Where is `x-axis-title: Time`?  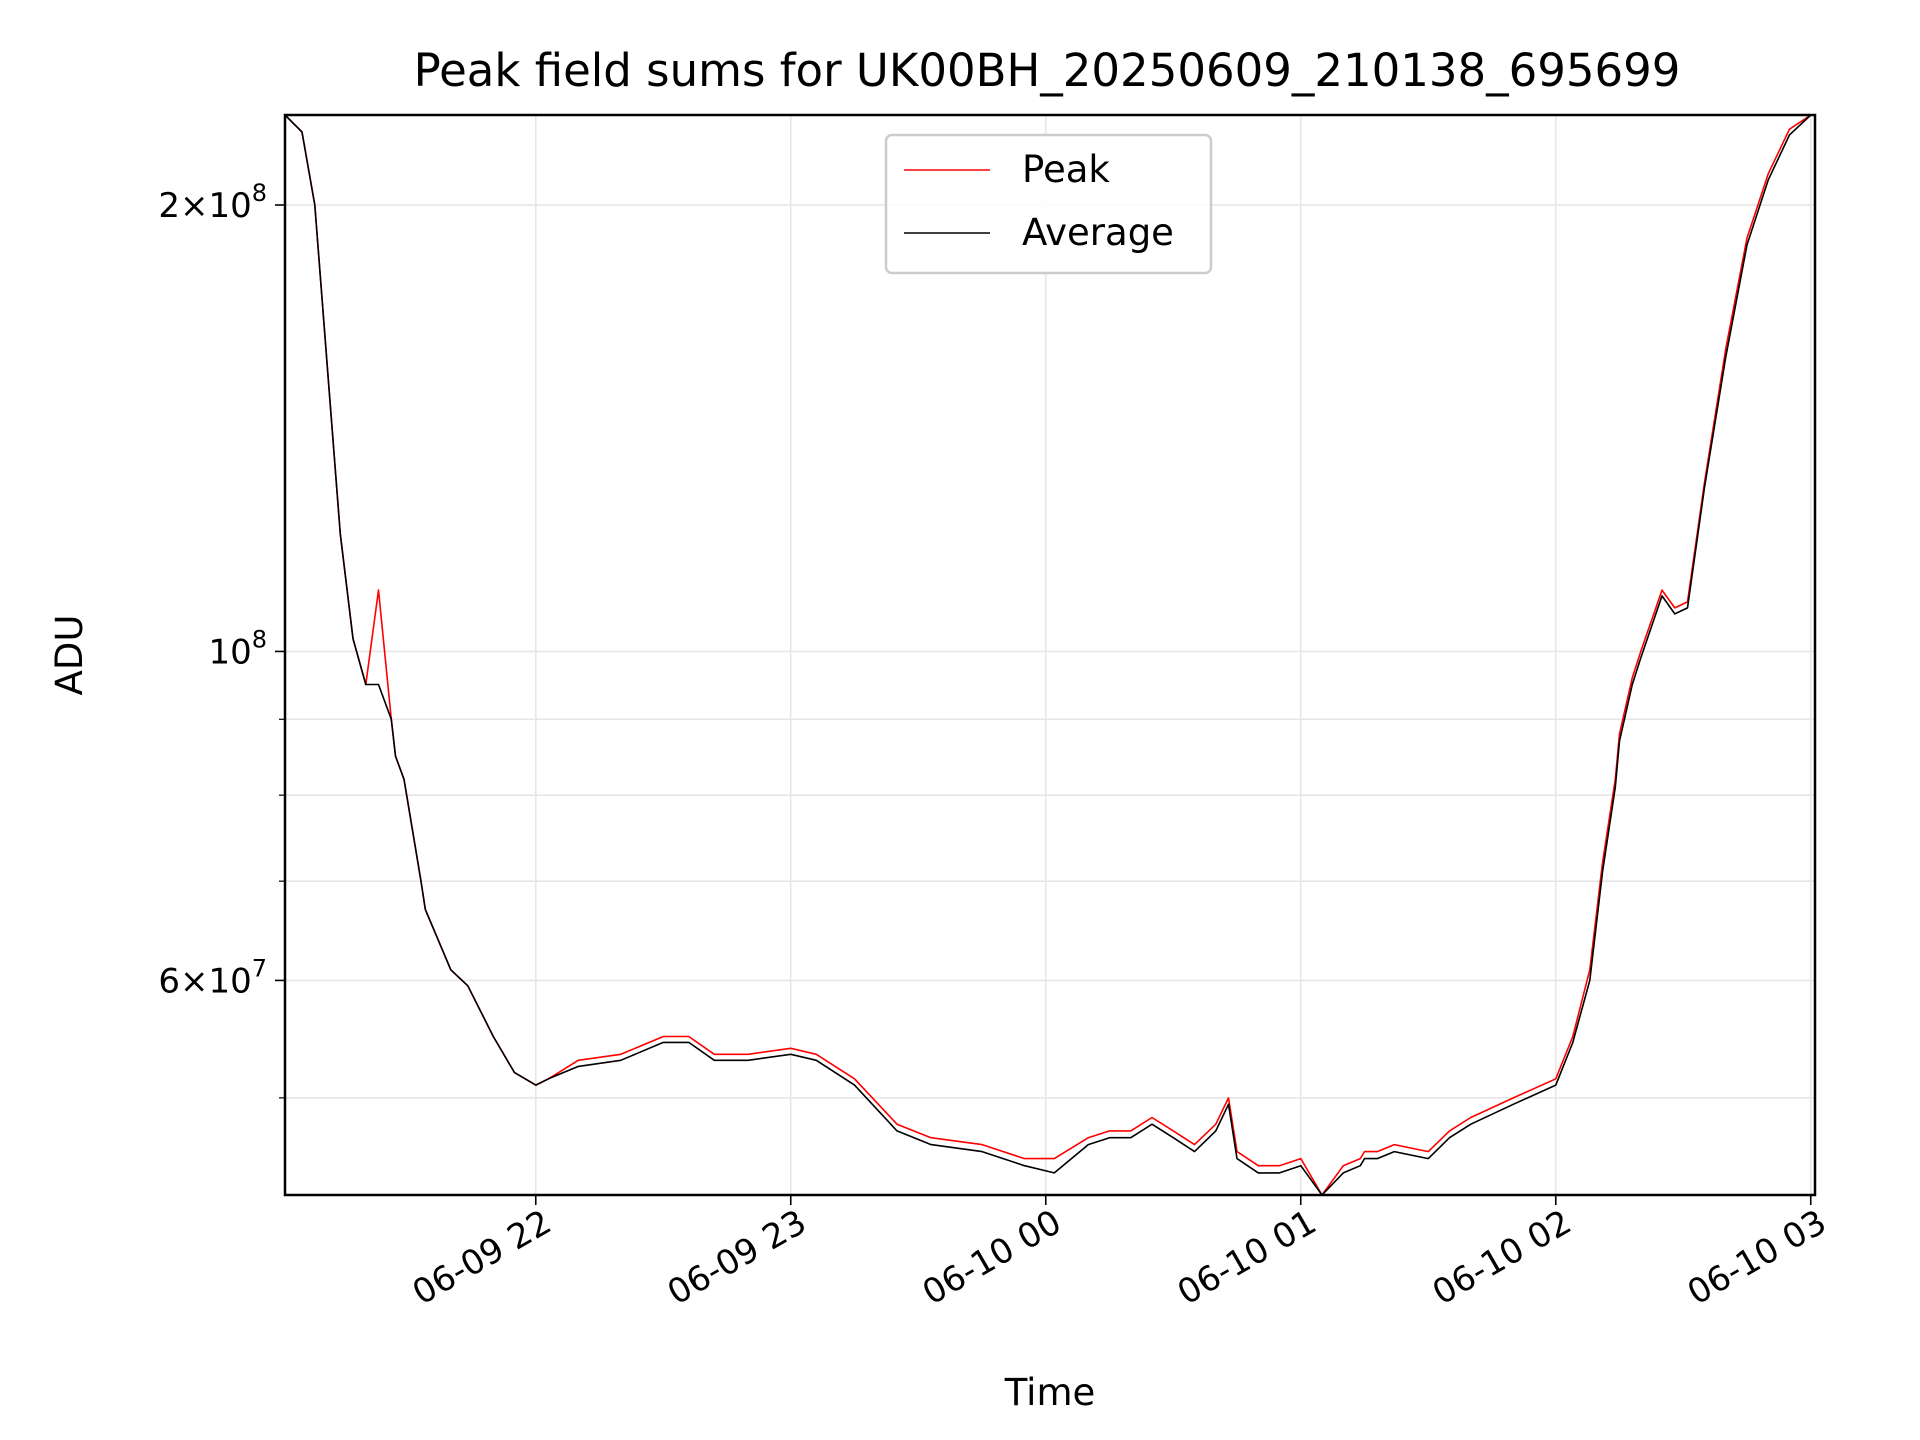 x-axis-title: Time is located at coordinates (1050, 1392).